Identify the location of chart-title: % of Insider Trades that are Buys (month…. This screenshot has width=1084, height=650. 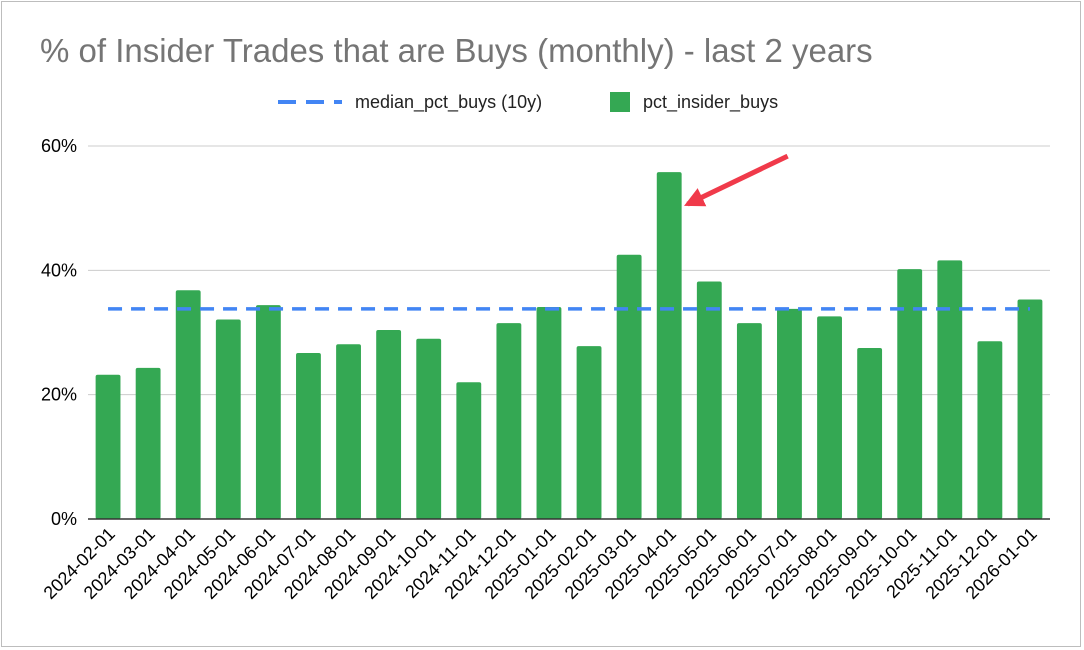
(456, 50).